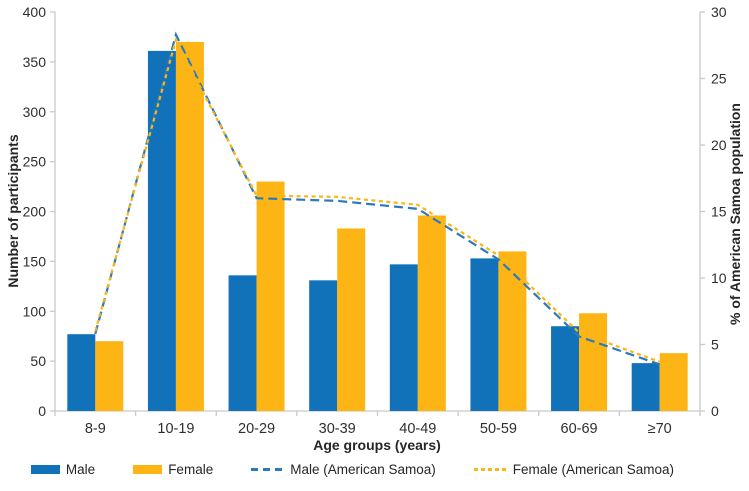 This screenshot has width=749, height=491. What do you see at coordinates (719, 12) in the screenshot?
I see `y-right-tick-label: 30` at bounding box center [719, 12].